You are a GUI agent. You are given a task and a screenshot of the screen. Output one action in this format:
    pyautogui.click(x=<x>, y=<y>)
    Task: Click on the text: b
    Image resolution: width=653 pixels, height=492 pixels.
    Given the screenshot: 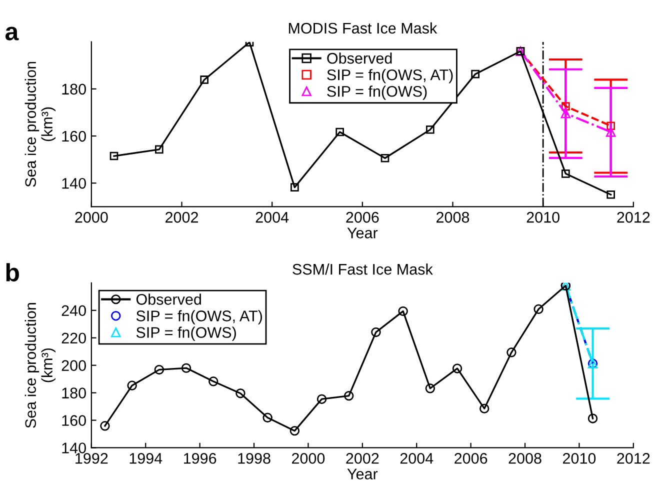 What is the action you would take?
    pyautogui.click(x=12, y=272)
    